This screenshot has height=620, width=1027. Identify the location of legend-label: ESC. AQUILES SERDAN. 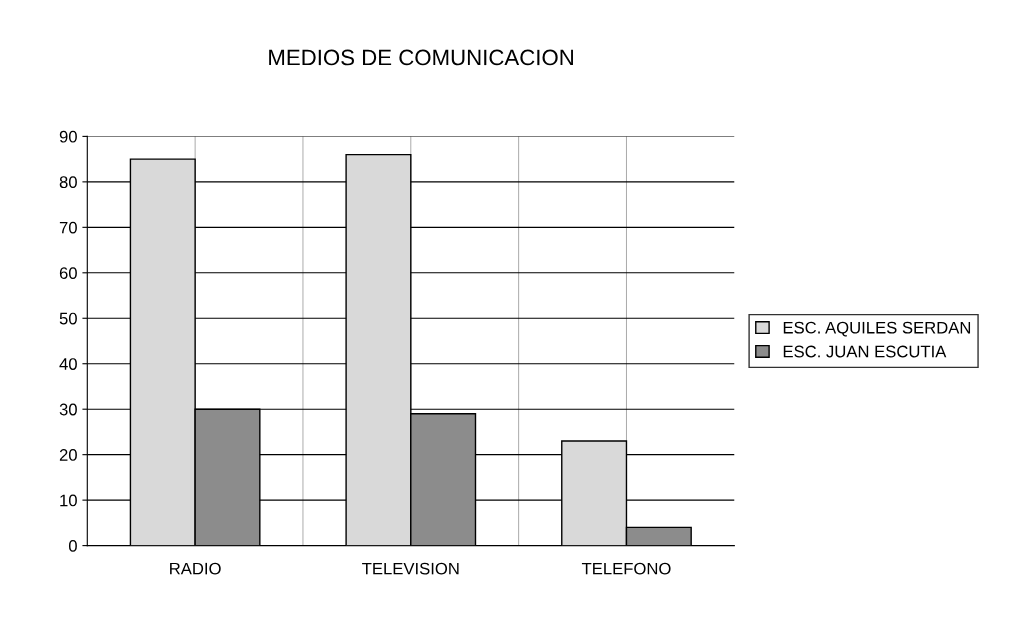
(877, 329).